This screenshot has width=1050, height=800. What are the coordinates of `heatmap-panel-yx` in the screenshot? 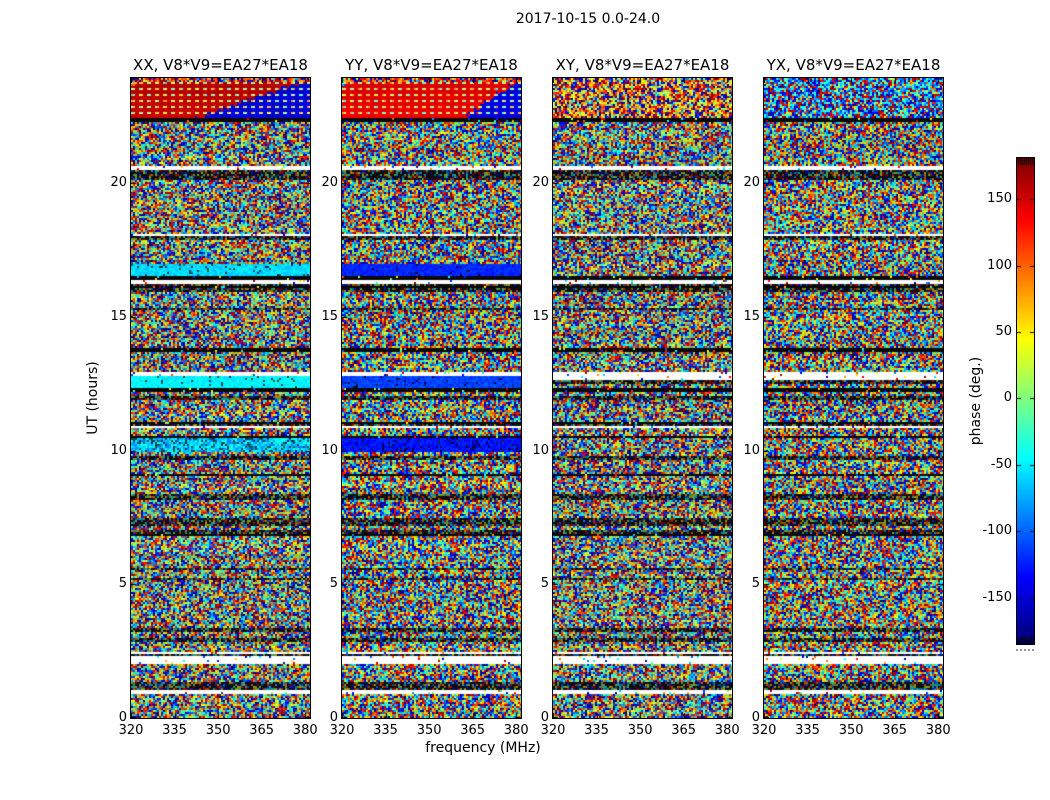 It's located at (853, 398).